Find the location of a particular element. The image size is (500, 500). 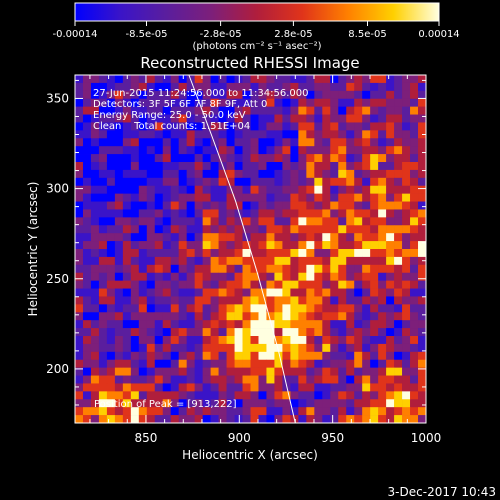

y-tick-label: 200 is located at coordinates (57, 369).